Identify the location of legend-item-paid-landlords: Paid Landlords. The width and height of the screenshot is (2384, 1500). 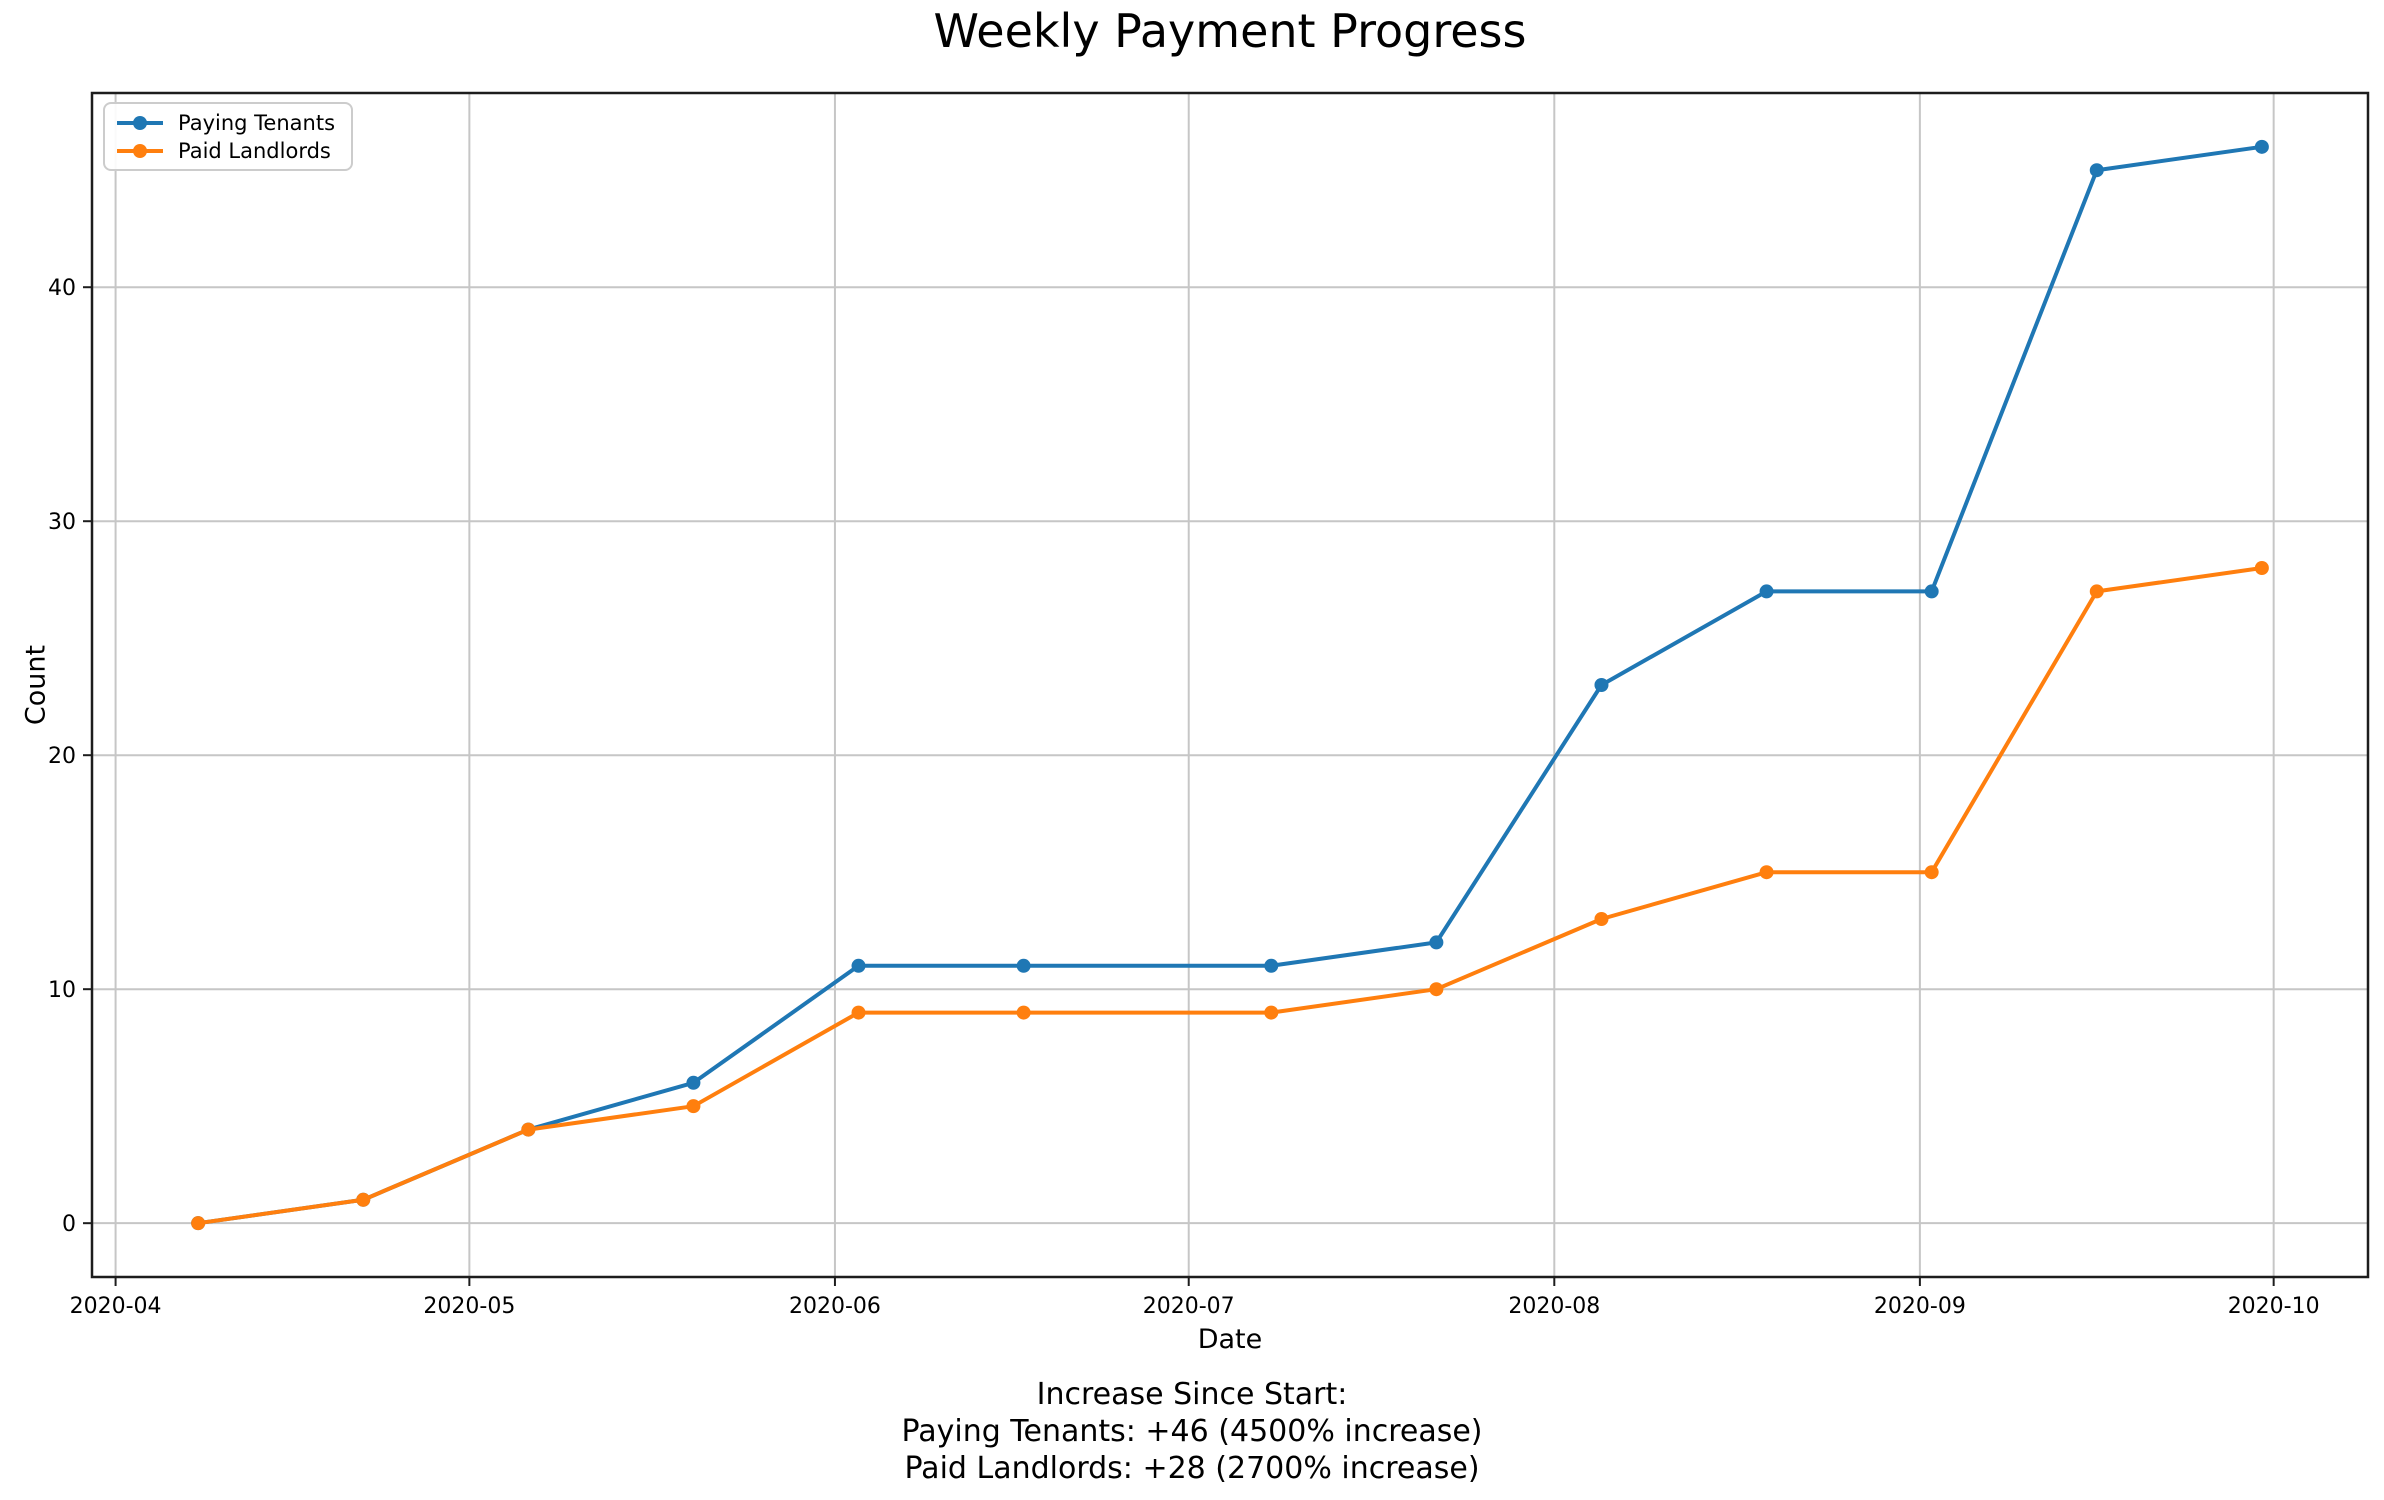
(225, 150).